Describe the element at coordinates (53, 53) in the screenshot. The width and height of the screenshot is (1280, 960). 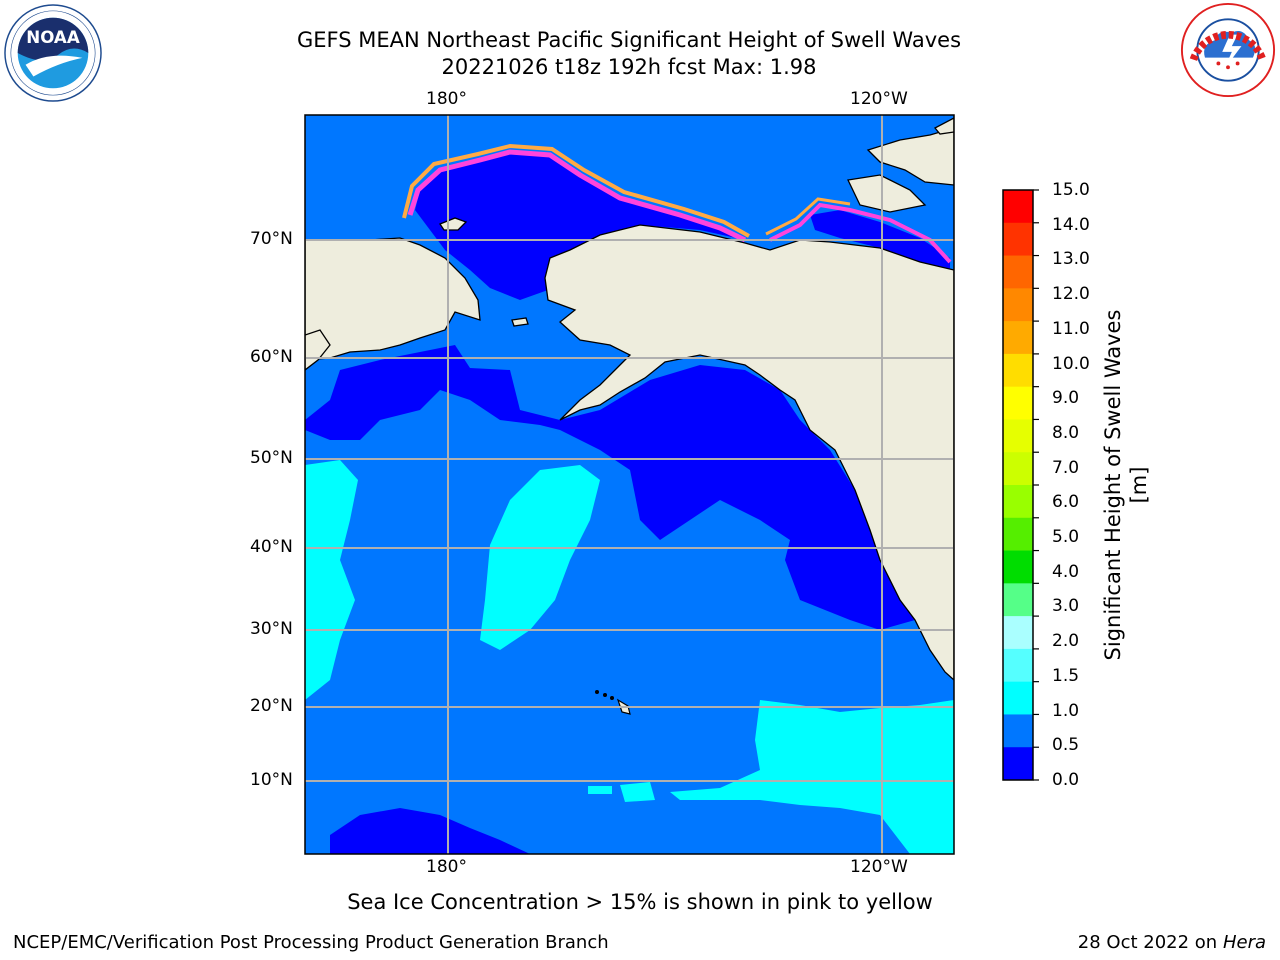
I see `noaa-logo: NOAA` at that location.